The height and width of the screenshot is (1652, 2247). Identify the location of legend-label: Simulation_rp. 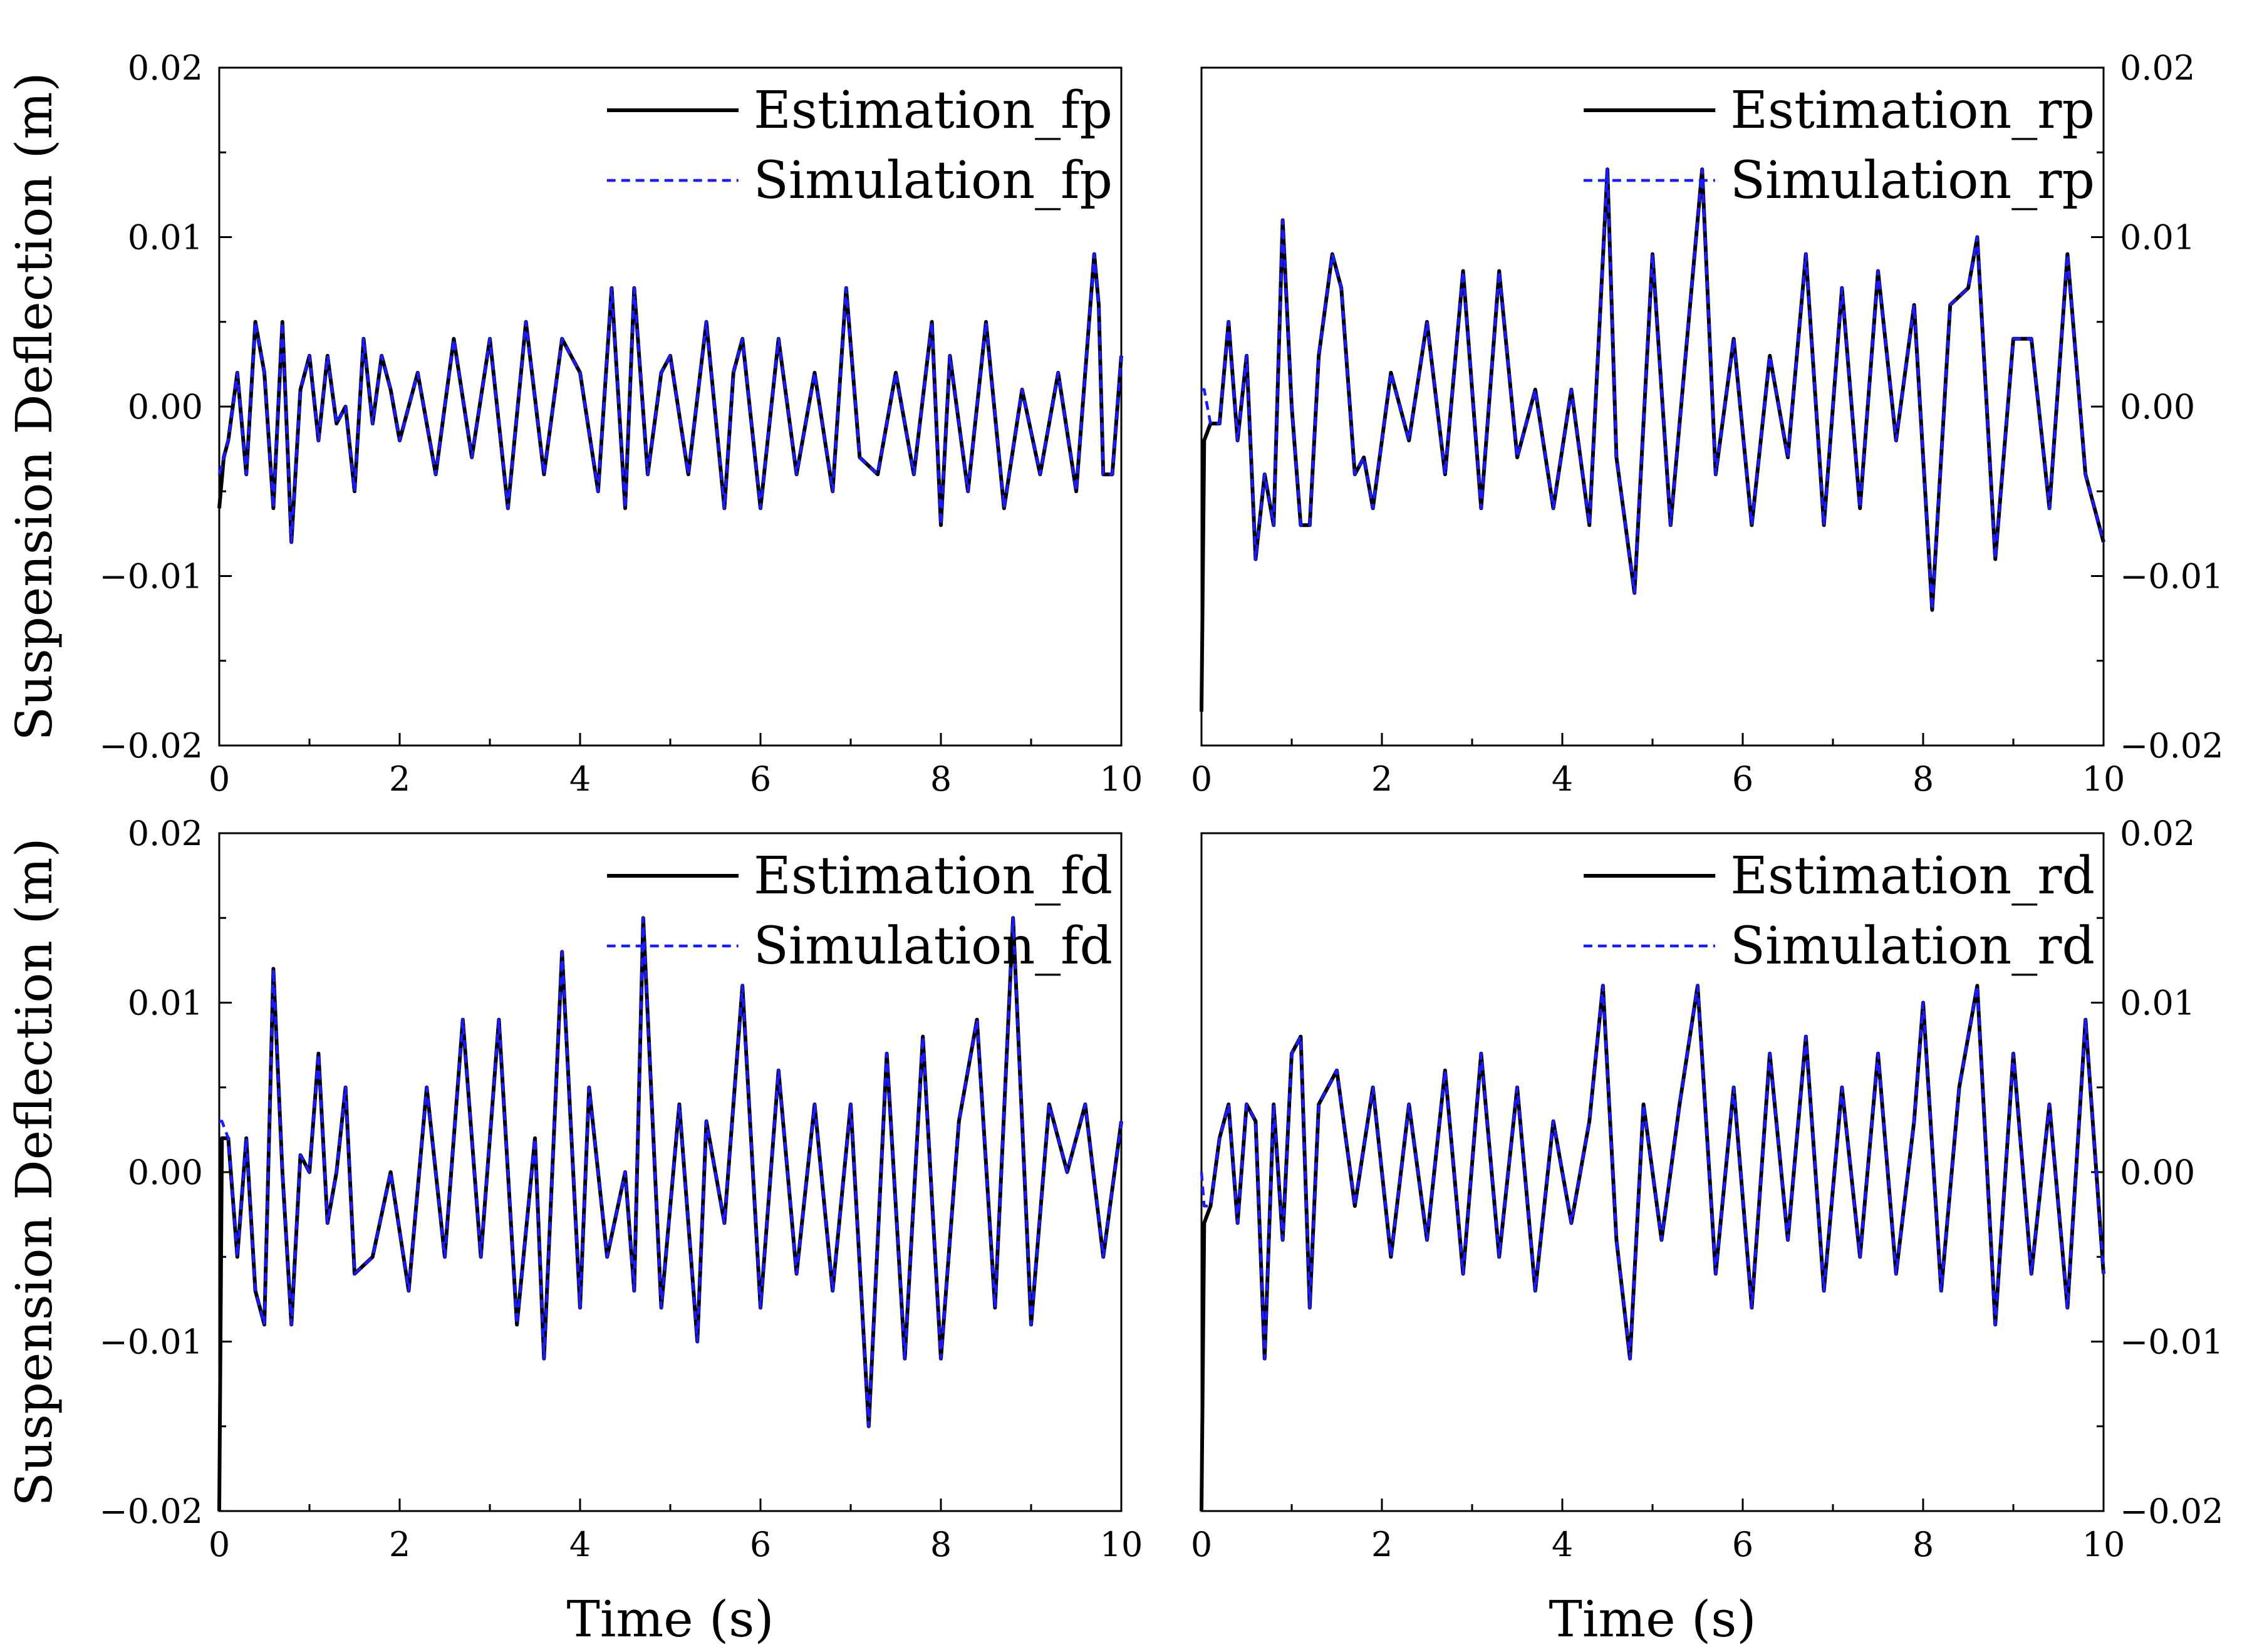
(1912, 180).